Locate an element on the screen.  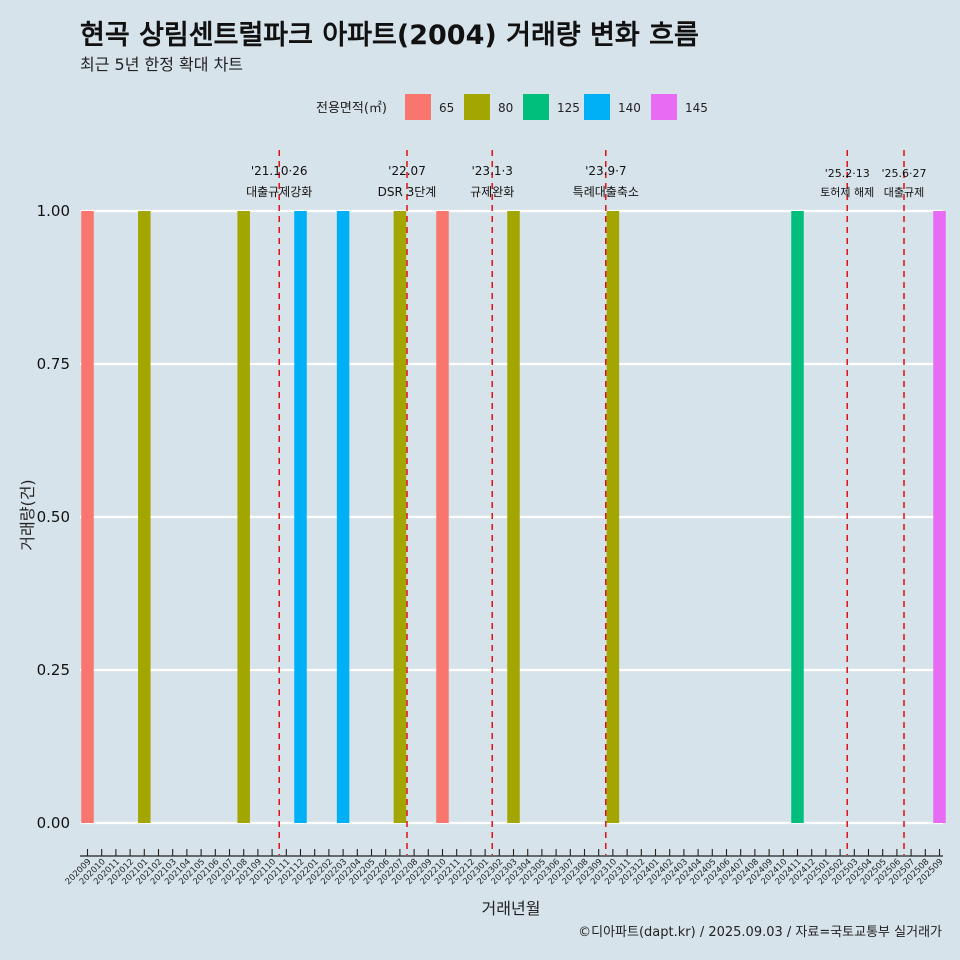
y-tick-label: 0.50 is located at coordinates (53, 517).